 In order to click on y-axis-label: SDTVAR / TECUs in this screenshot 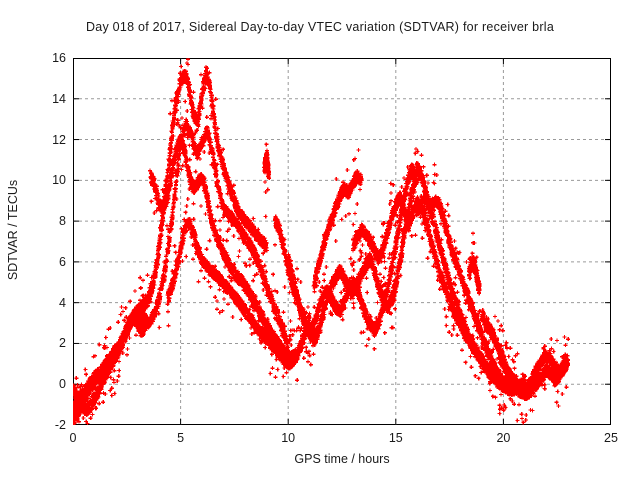, I will do `click(13, 230)`.